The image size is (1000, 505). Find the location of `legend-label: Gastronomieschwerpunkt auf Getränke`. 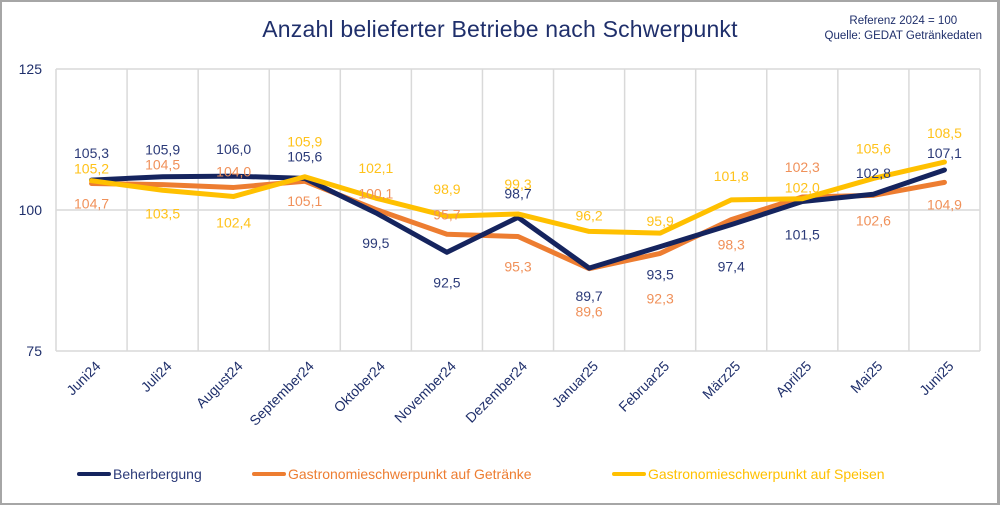

legend-label: Gastronomieschwerpunkt auf Getränke is located at coordinates (410, 474).